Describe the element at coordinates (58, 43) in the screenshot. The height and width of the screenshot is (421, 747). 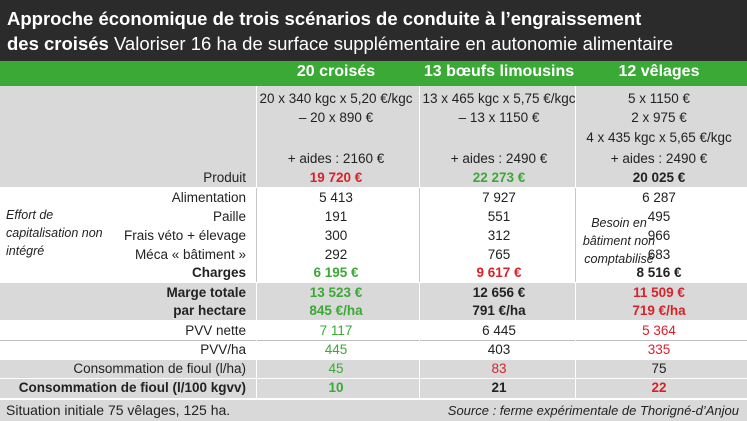
I see `title-line-2: des croisés` at that location.